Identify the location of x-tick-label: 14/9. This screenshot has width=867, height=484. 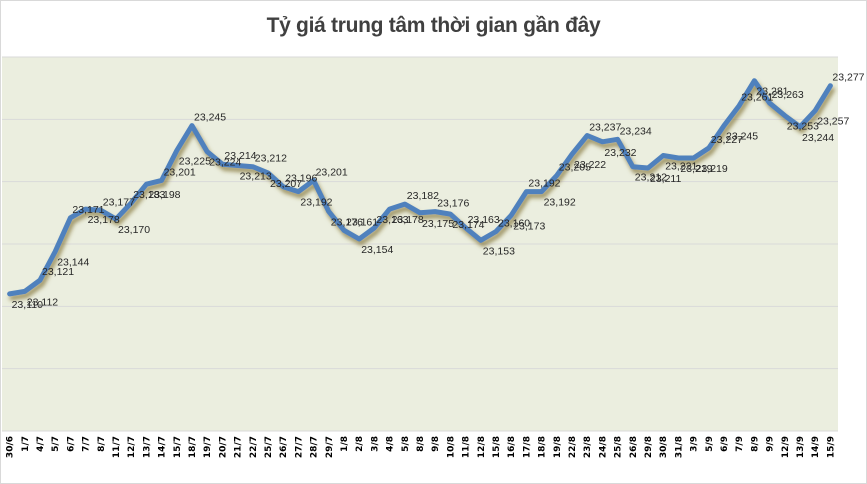
(816, 447).